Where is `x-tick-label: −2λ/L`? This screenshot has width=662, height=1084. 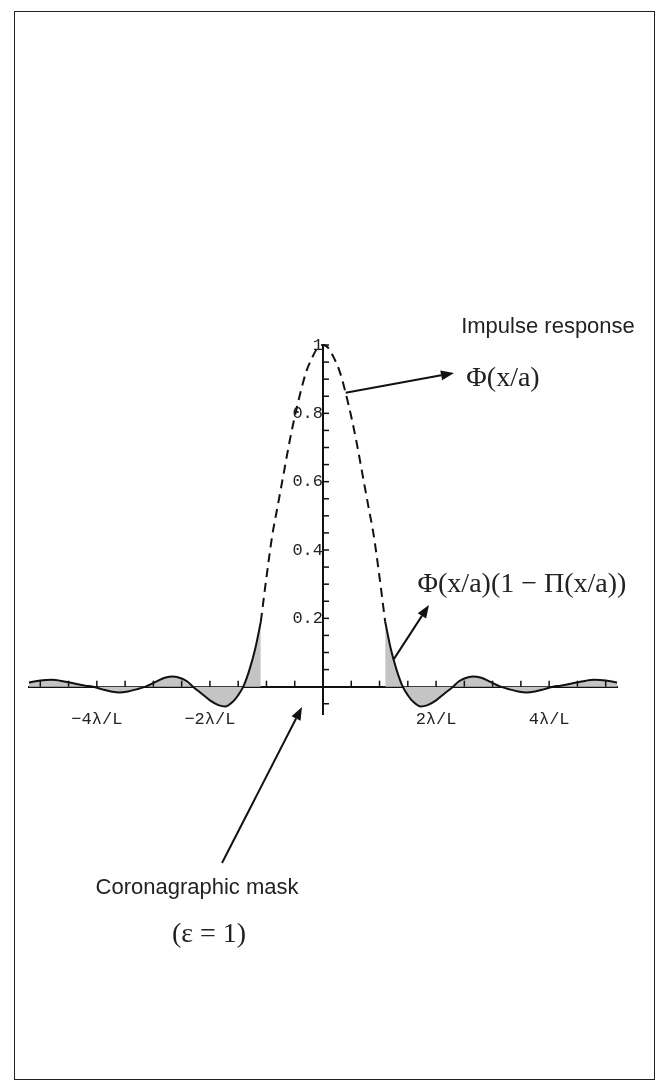 x-tick-label: −2λ/L is located at coordinates (210, 720).